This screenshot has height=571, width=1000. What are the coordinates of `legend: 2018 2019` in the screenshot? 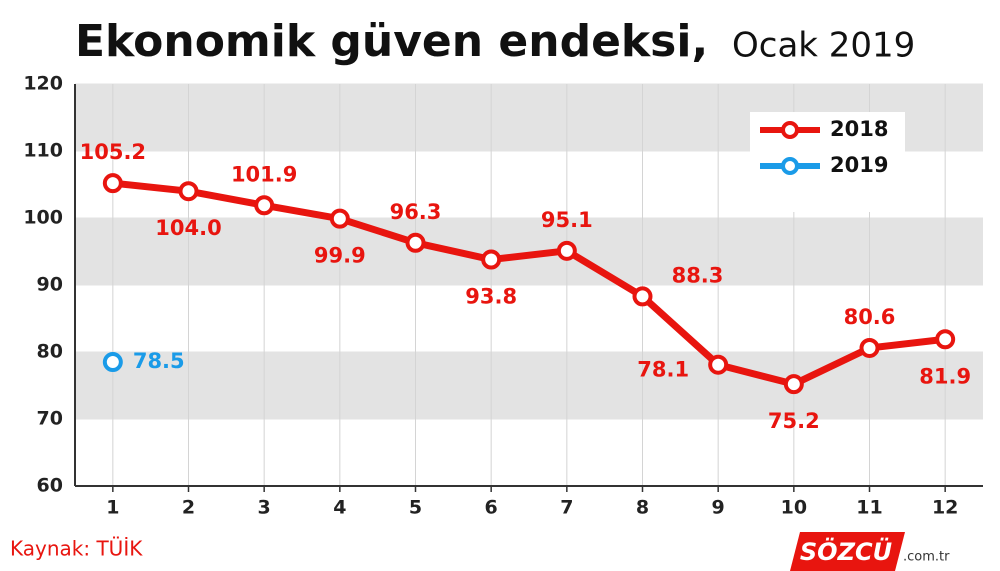 It's located at (827, 162).